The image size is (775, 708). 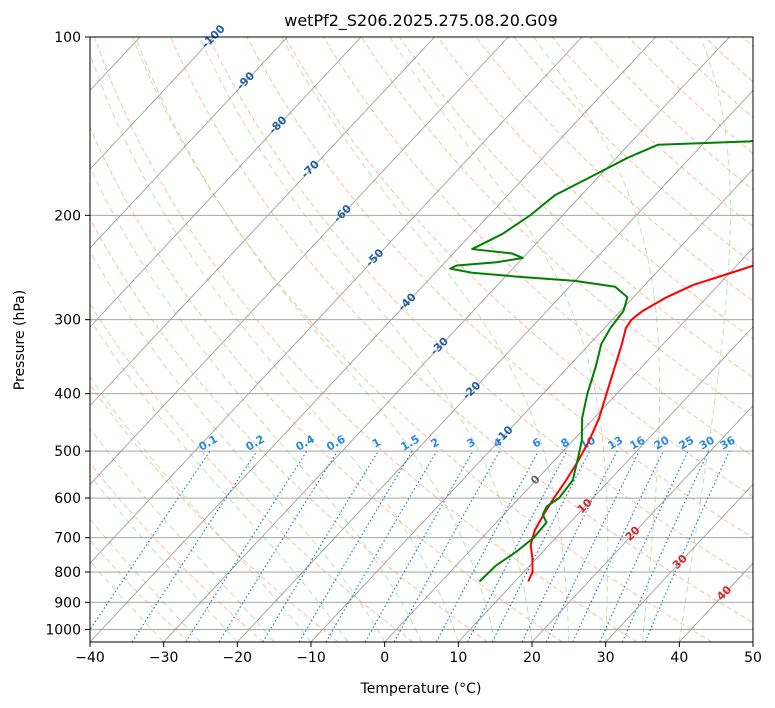 I want to click on x-tick-label: 10, so click(x=458, y=658).